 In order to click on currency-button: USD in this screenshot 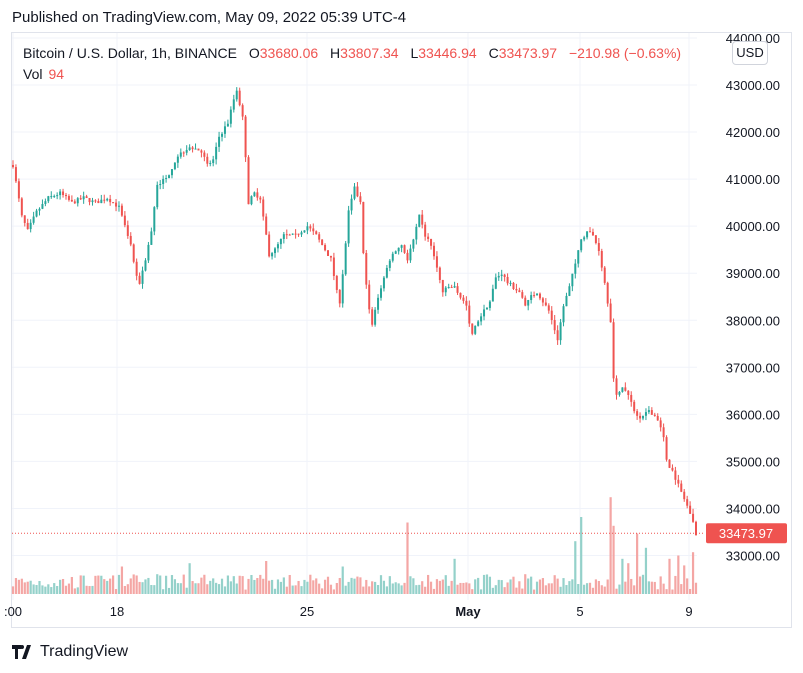, I will do `click(750, 53)`.